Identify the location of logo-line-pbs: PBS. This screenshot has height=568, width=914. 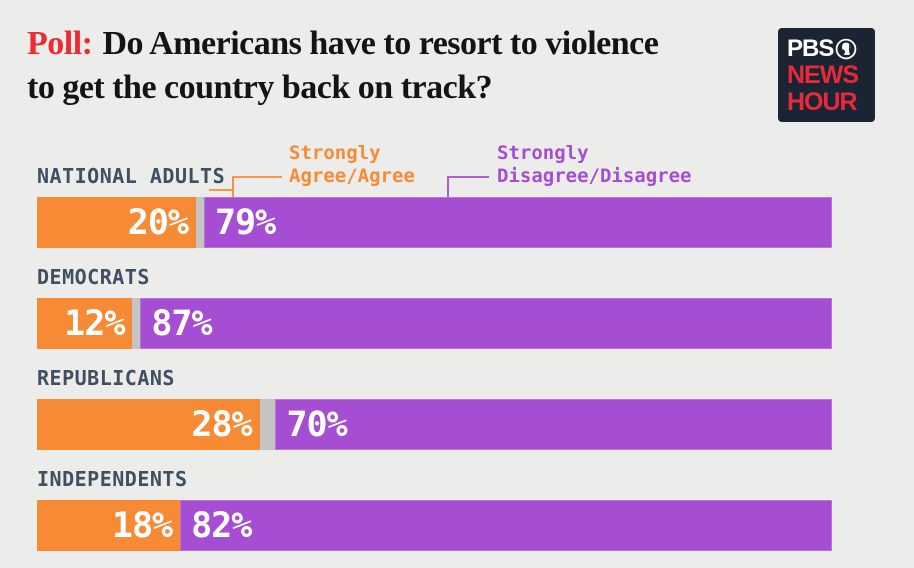
(831, 48).